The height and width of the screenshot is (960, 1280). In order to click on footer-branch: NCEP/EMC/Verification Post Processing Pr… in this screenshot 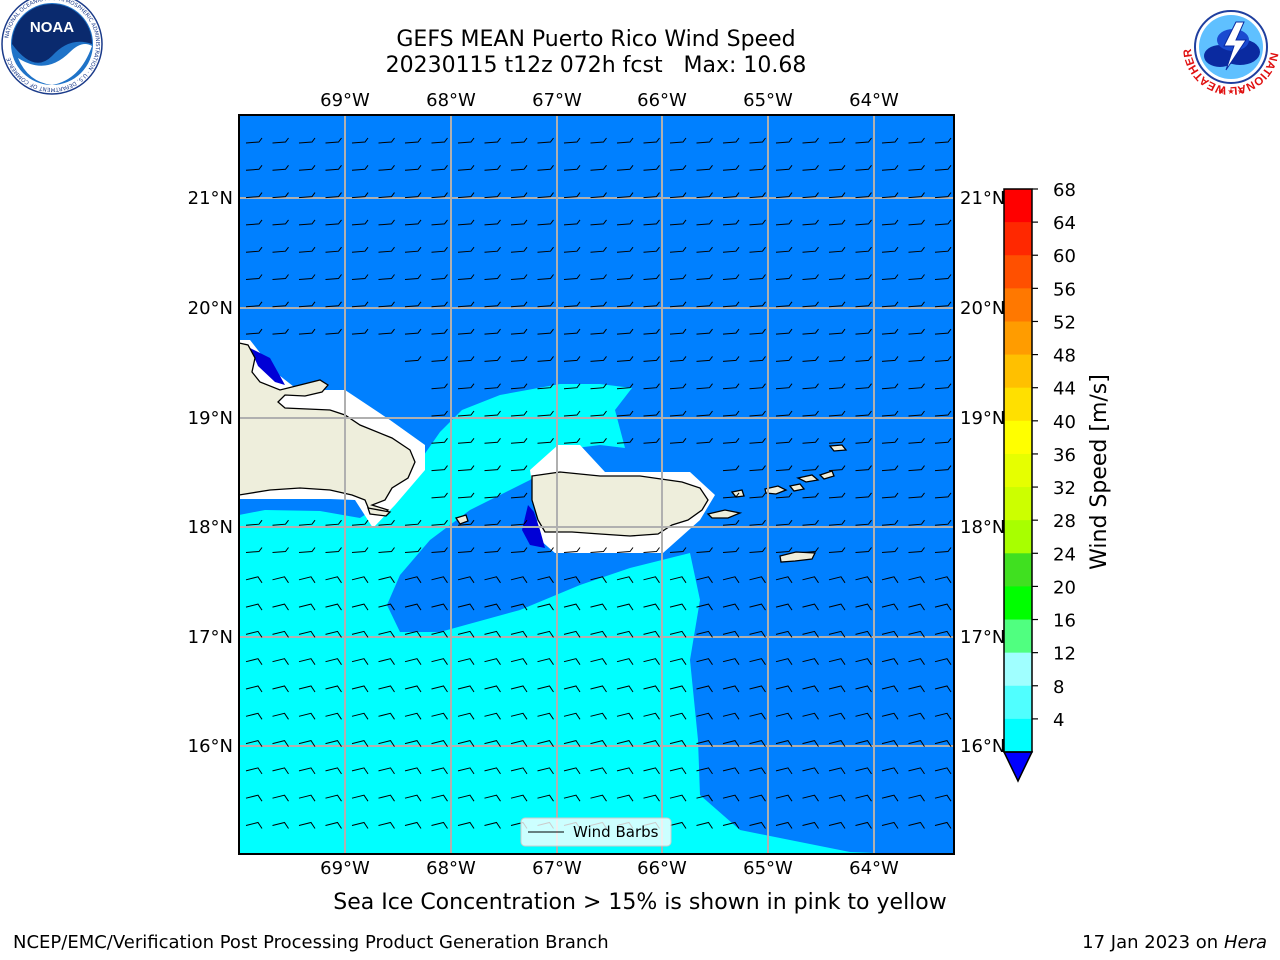, I will do `click(311, 942)`.